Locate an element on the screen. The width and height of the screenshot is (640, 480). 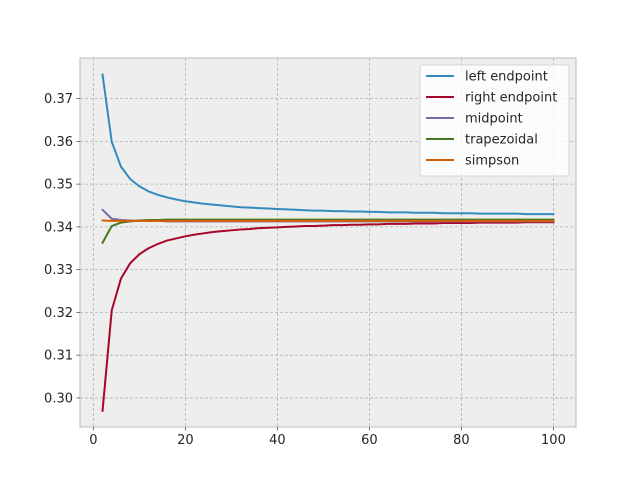
y-tick-label: 0.35 is located at coordinates (58, 185).